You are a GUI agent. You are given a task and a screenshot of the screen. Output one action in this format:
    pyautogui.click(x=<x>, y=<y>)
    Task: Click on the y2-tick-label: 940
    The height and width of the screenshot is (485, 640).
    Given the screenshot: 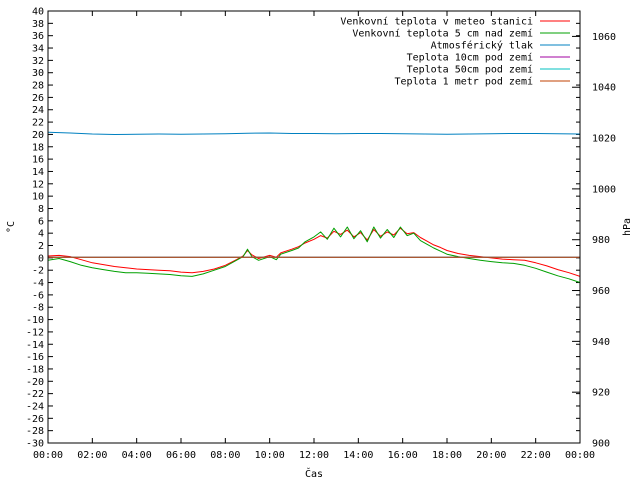 What is the action you would take?
    pyautogui.click(x=601, y=342)
    